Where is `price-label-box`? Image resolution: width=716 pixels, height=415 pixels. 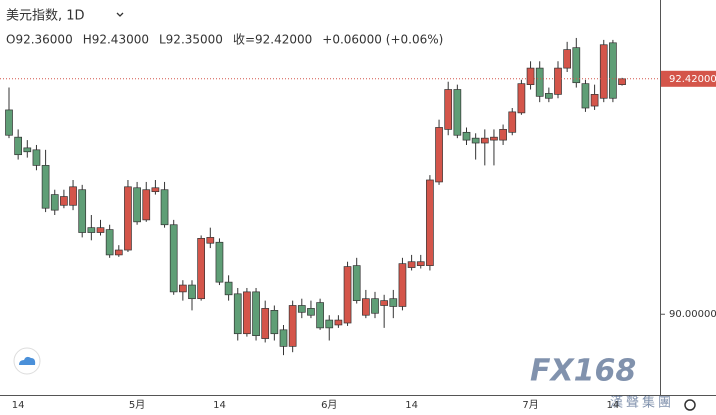
price-label-box is located at coordinates (688, 78).